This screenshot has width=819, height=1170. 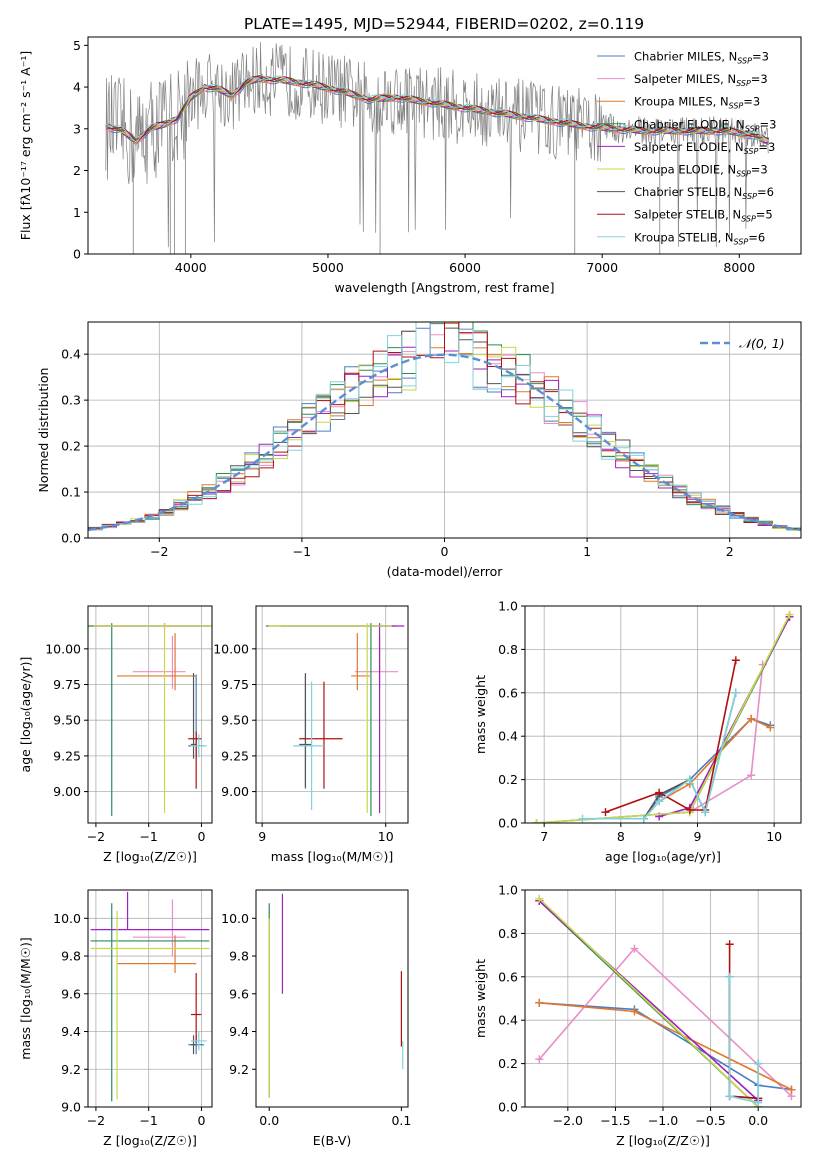 I want to click on y-tick-label: 10.00, so click(x=63, y=648).